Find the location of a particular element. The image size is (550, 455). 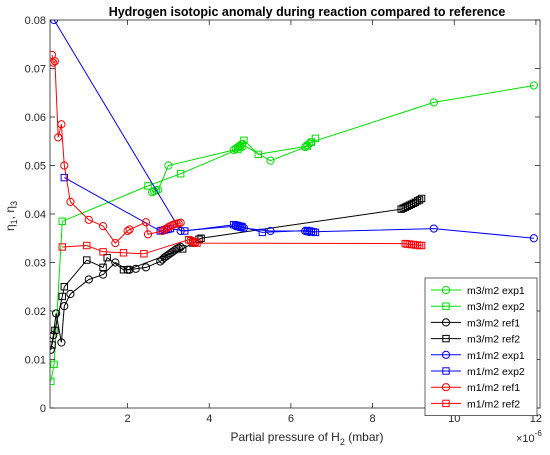

x-multiplier-base: ×10 is located at coordinates (525, 439).